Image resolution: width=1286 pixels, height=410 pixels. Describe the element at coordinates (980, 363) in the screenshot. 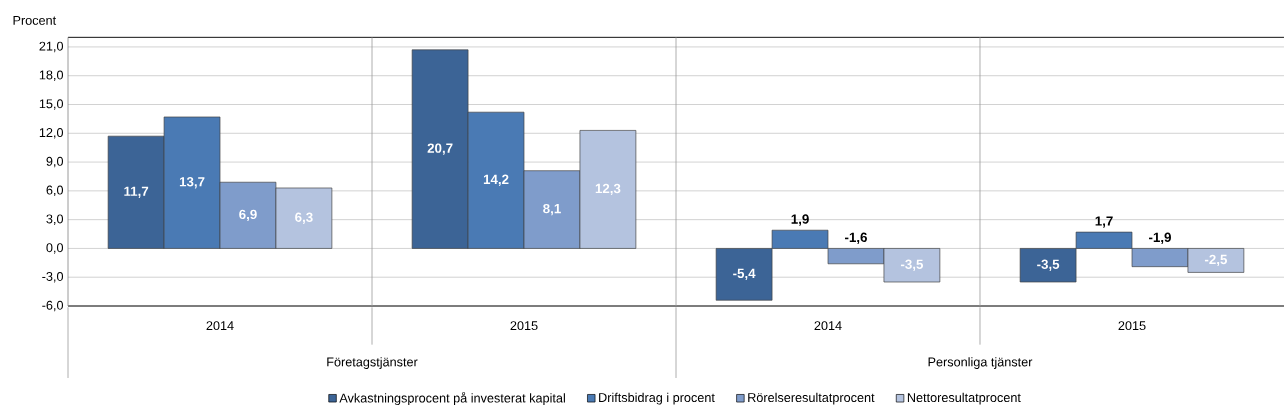

I see `text: Personliga tjänster` at that location.